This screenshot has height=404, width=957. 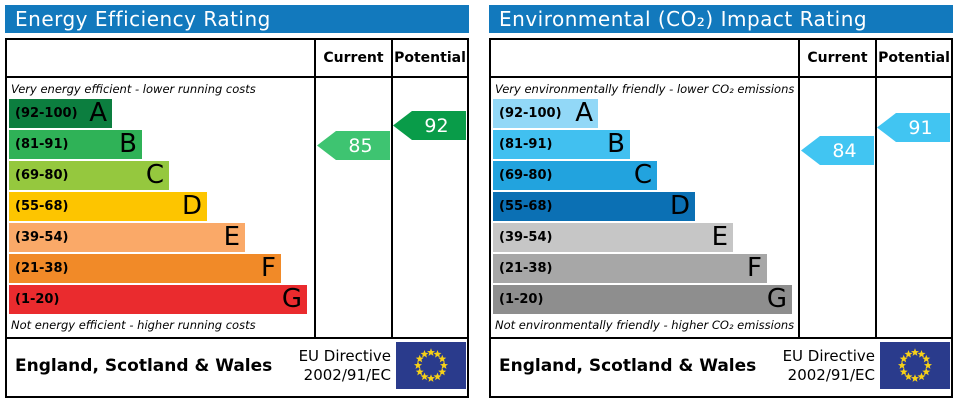 What do you see at coordinates (436, 125) in the screenshot?
I see `potential-rating-value: 92` at bounding box center [436, 125].